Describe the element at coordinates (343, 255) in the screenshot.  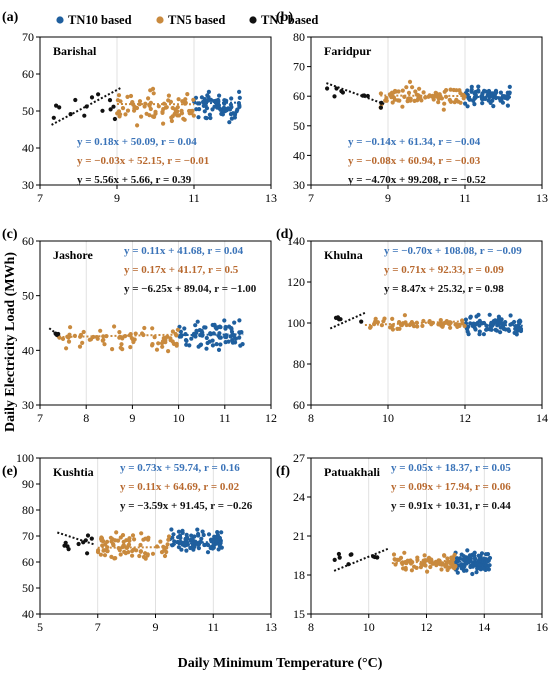
I see `city-title: Khulna` at that location.